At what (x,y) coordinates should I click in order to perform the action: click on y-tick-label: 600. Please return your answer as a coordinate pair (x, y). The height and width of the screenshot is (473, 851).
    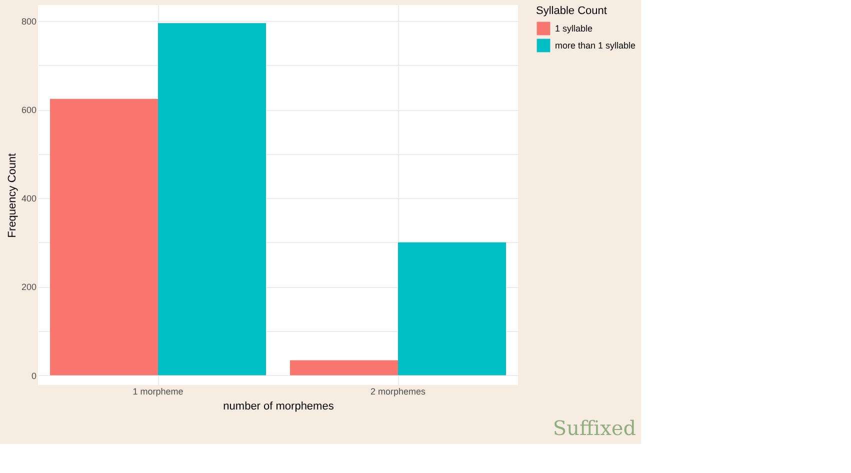
    Looking at the image, I should click on (28, 110).